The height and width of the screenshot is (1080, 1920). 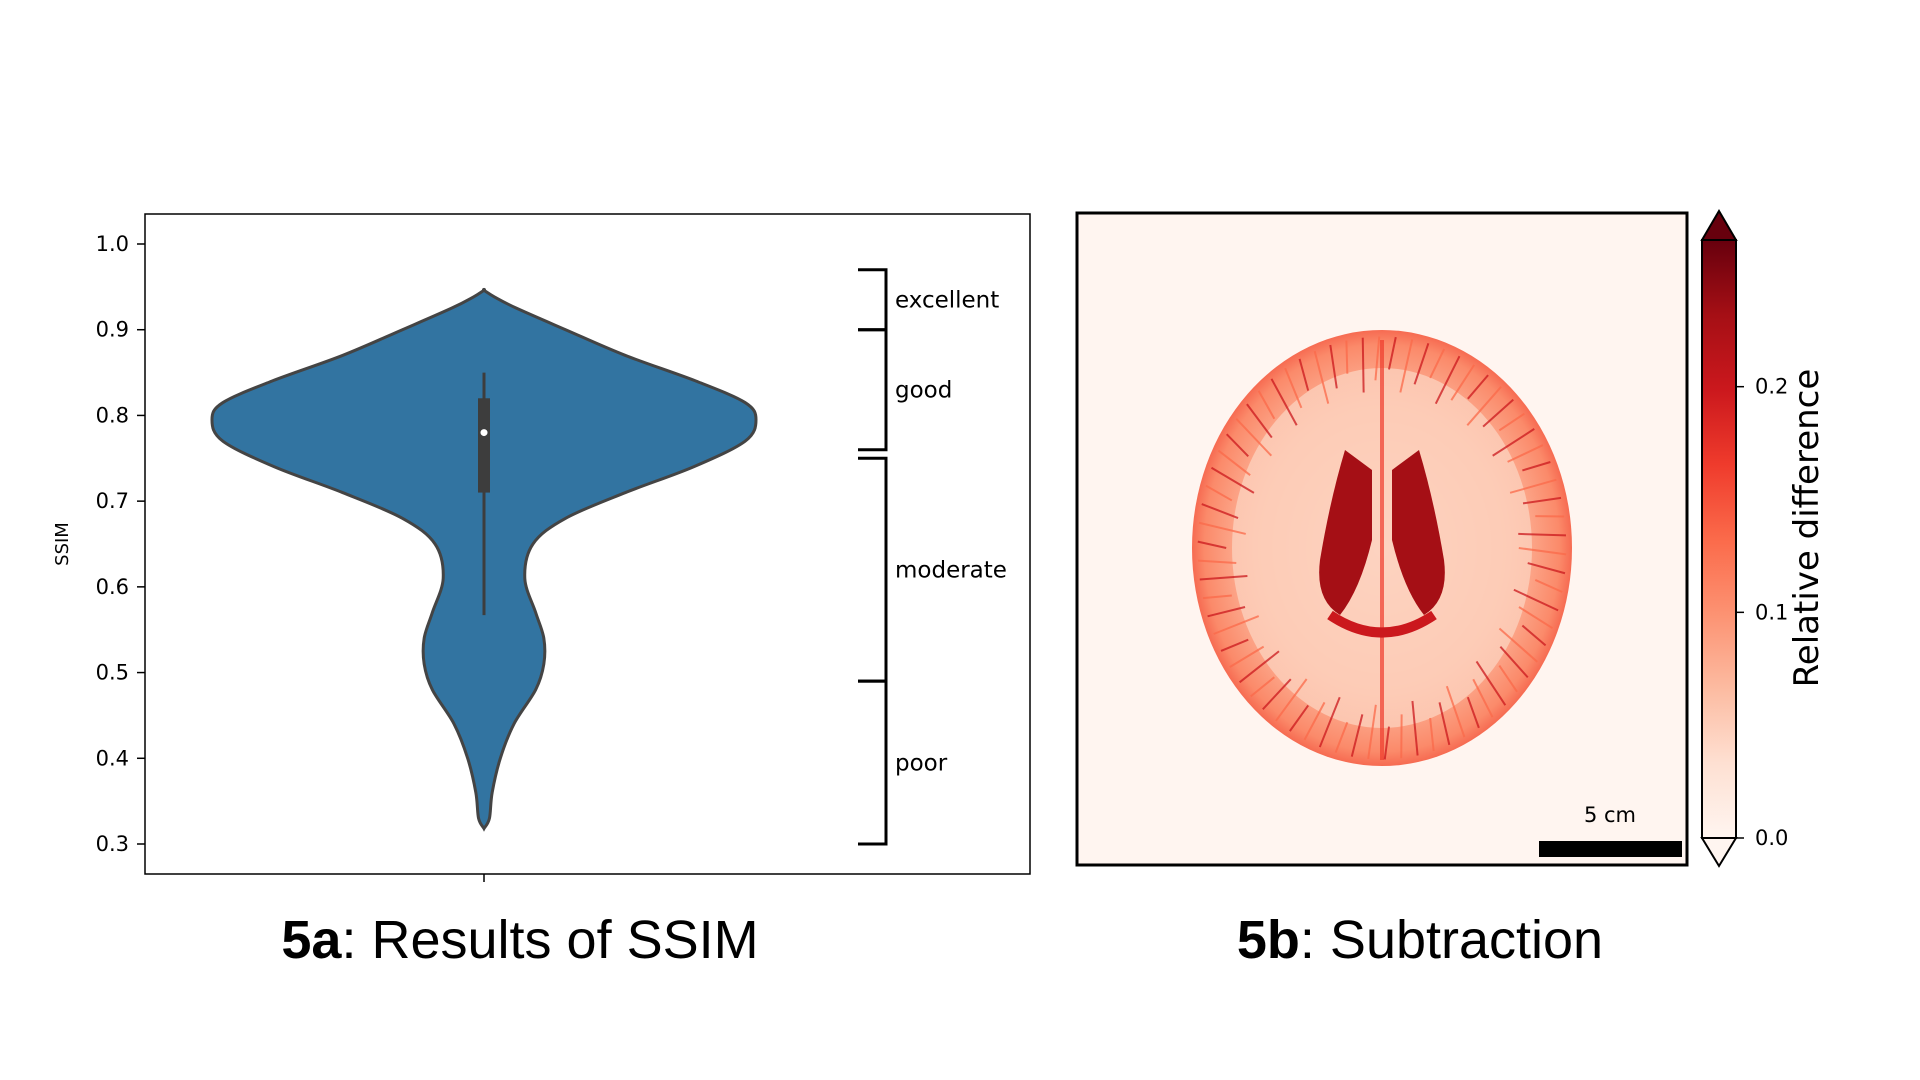 What do you see at coordinates (112, 587) in the screenshot?
I see `y-tick-label: 0.6` at bounding box center [112, 587].